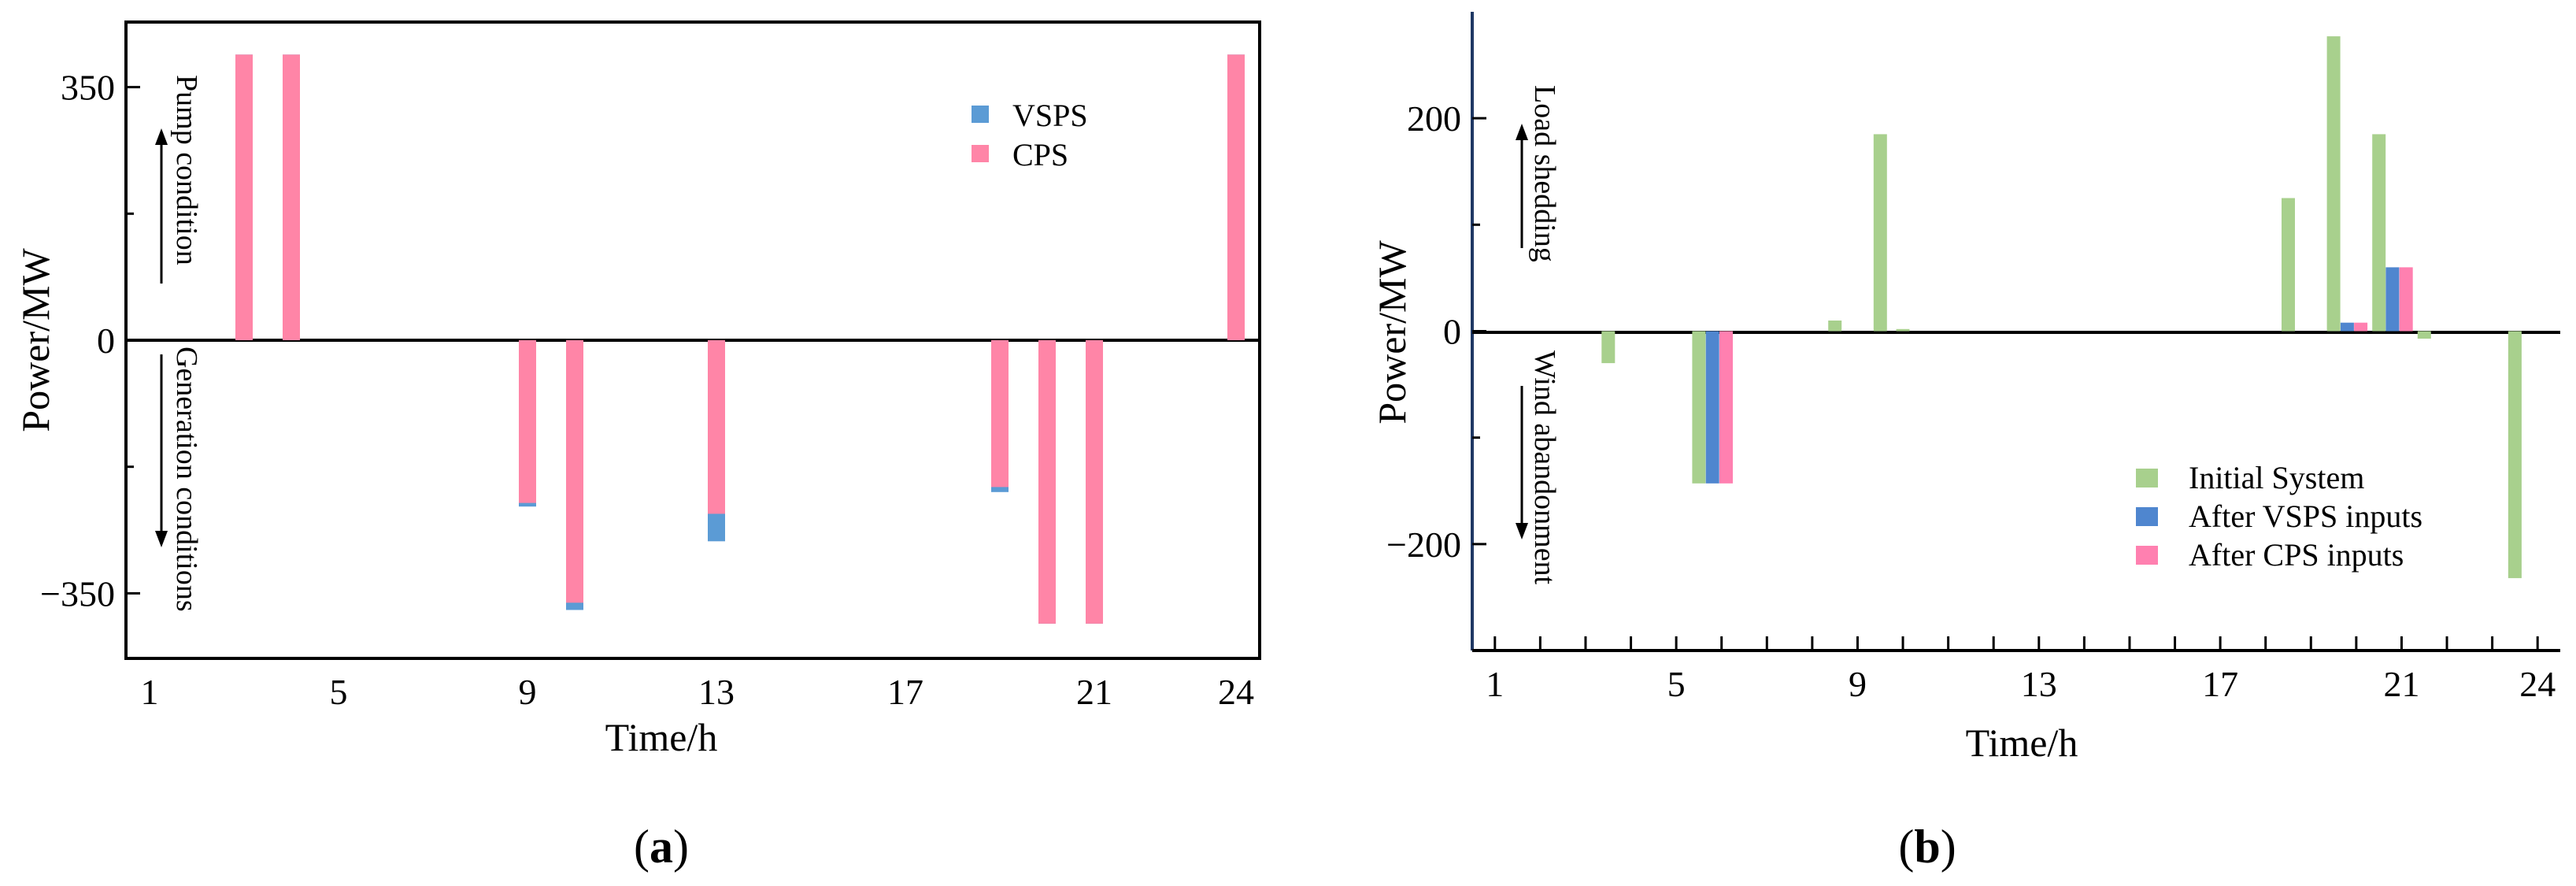  I want to click on panel-b-y-tick-label-1: 0, so click(1452, 332).